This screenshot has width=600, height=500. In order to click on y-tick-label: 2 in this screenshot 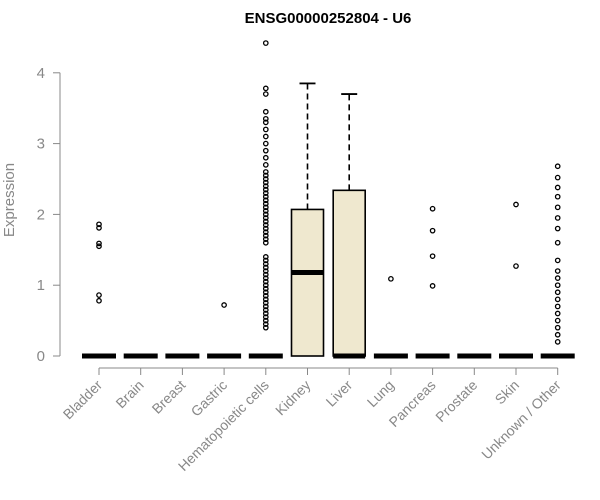, I will do `click(41, 214)`.